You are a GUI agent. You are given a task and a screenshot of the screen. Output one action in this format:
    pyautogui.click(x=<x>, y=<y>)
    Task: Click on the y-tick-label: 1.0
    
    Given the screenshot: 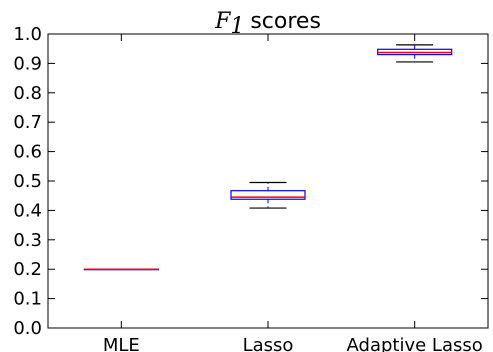 What is the action you would take?
    pyautogui.click(x=27, y=34)
    